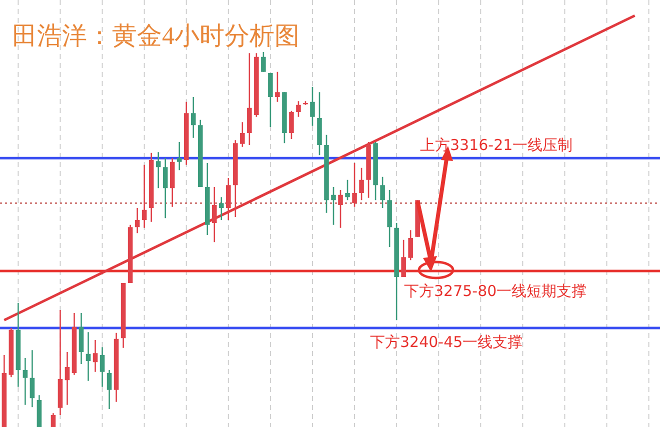  I want to click on legend-label: 下方3275-80一线短期支撑, so click(495, 291).